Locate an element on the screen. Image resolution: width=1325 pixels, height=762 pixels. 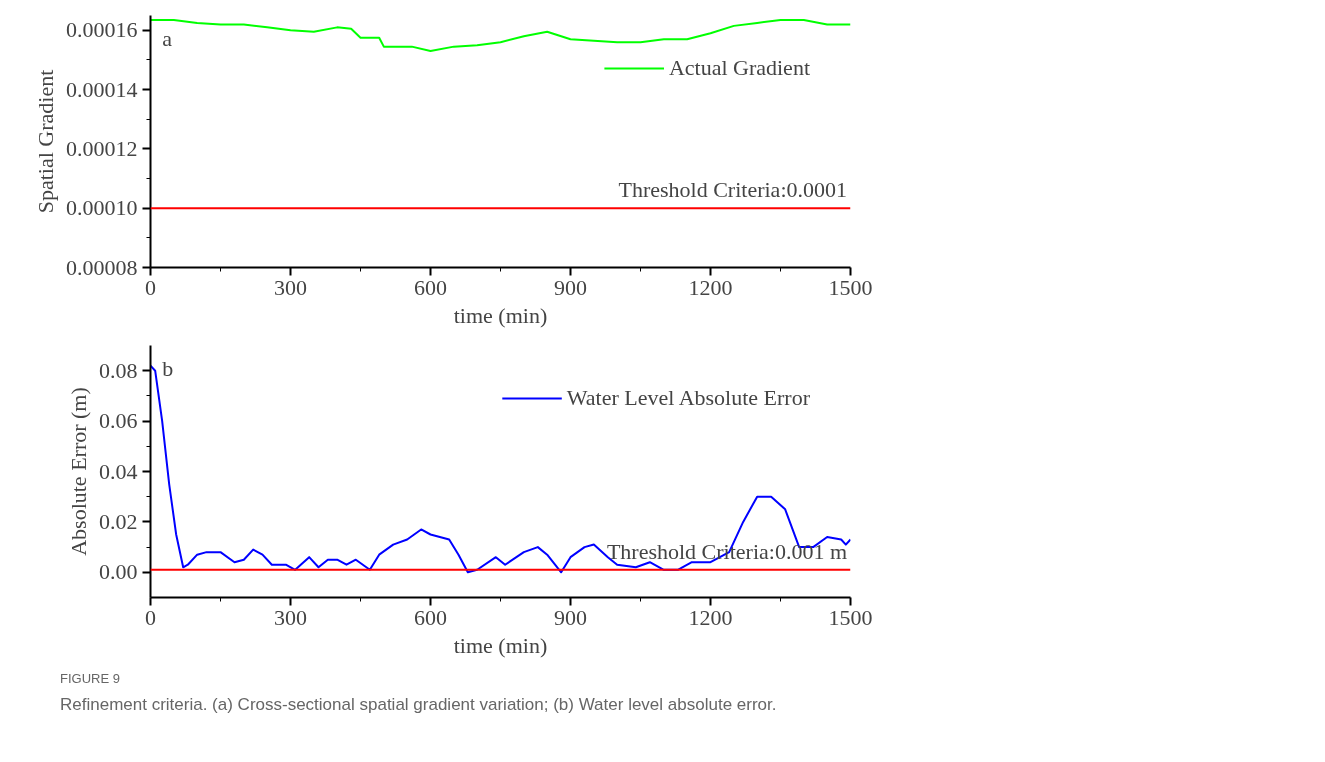
y-tick-label: 0.02 is located at coordinates (118, 521).